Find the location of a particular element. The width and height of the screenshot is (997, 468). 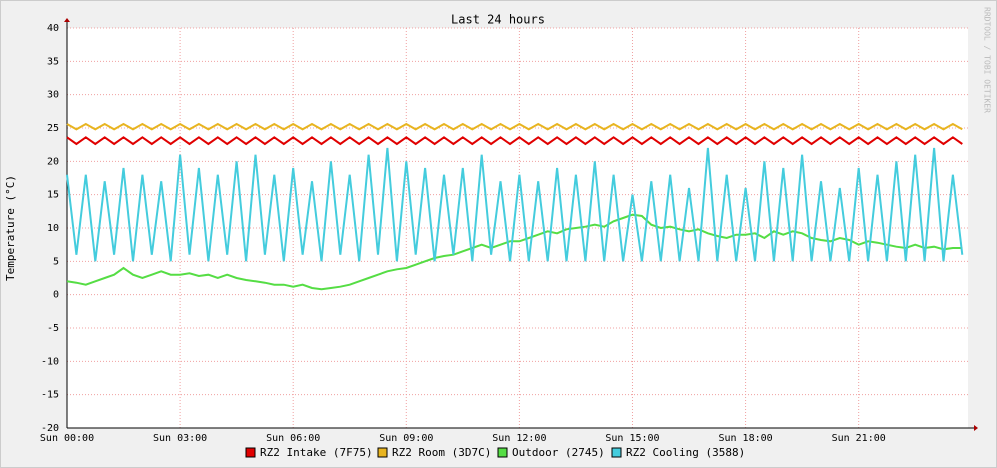

y-tick-label: 15 is located at coordinates (53, 195).